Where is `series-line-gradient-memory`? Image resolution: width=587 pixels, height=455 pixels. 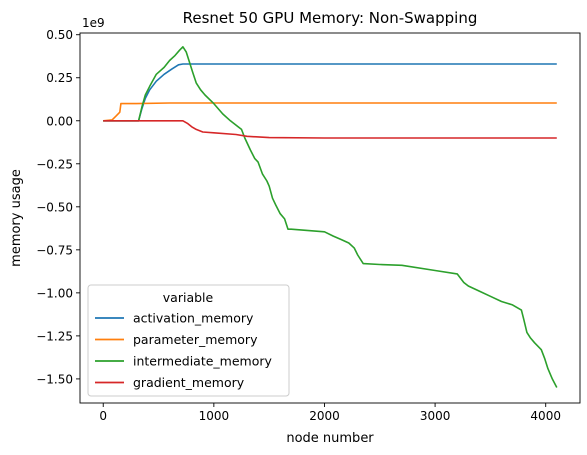 series-line-gradient-memory is located at coordinates (330, 129).